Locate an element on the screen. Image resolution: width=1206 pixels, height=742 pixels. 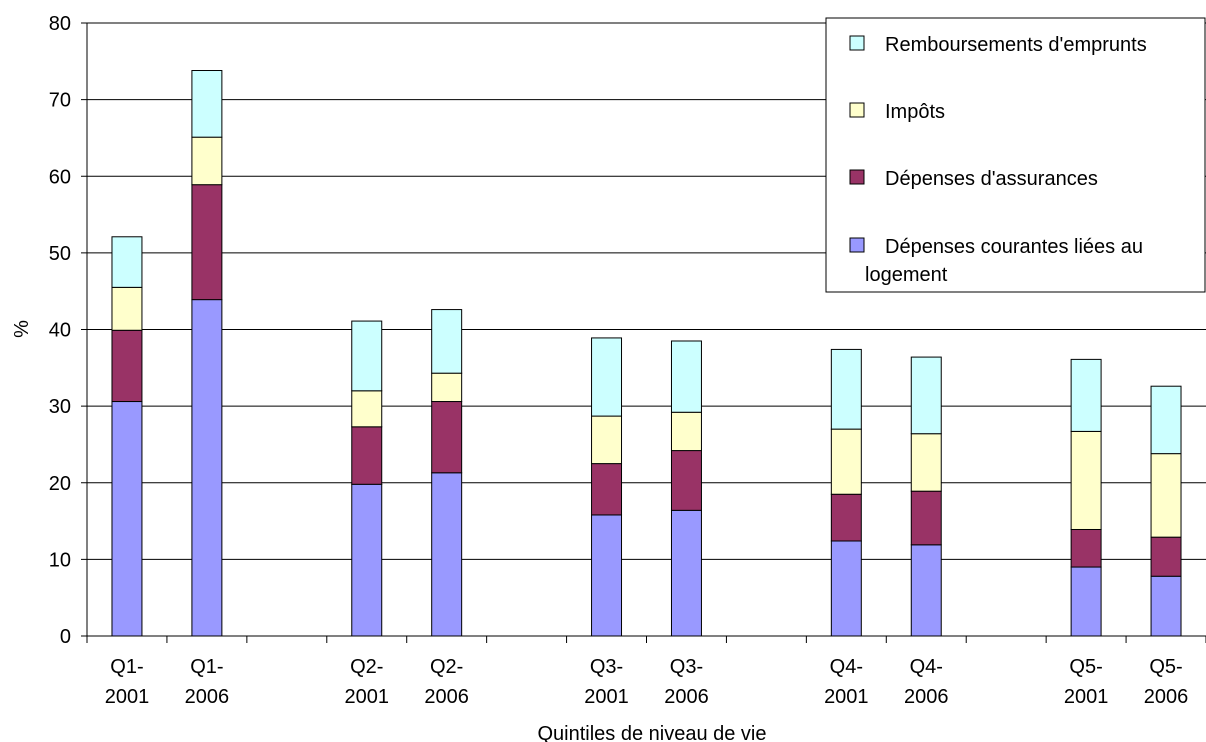
bar-segment-series0-cat3 is located at coordinates (367, 560).